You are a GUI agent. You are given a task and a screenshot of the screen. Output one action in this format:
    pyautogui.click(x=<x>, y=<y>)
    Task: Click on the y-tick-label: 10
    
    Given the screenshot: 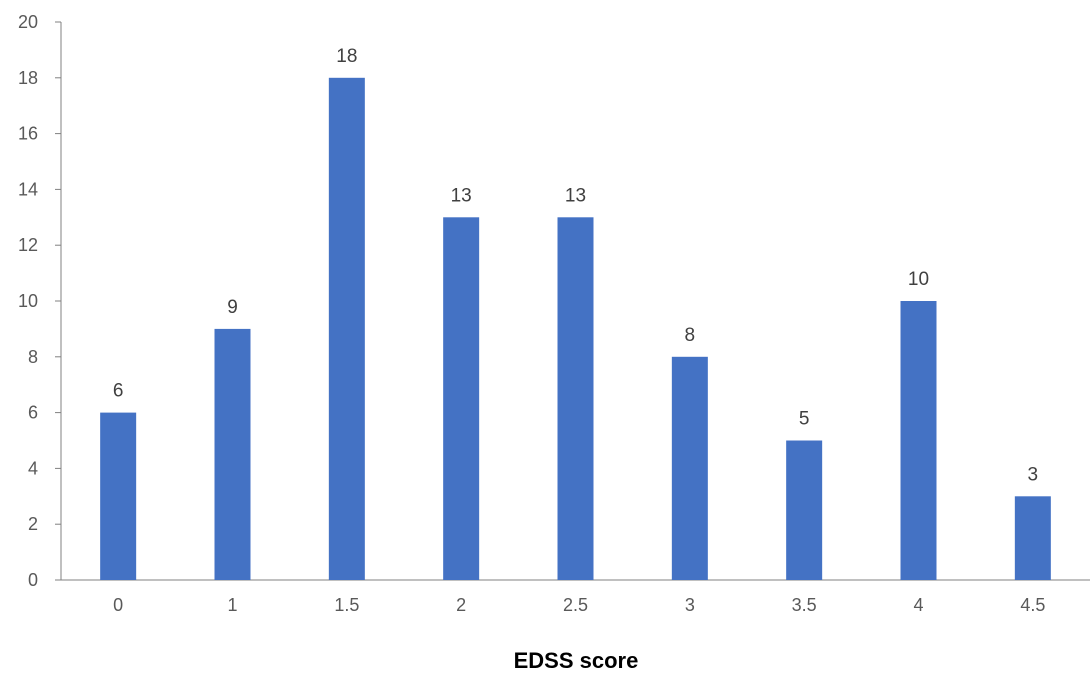 What is the action you would take?
    pyautogui.click(x=28, y=301)
    